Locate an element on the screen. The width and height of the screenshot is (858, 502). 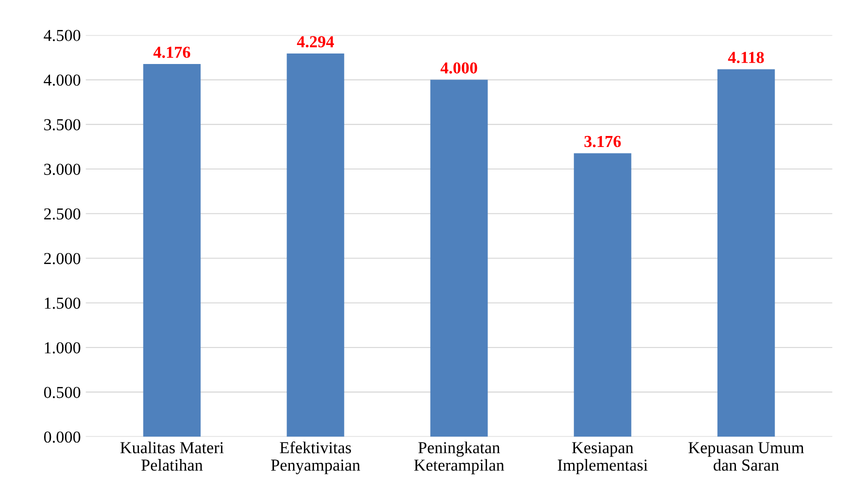
y-tick-label: 3.500 is located at coordinates (62, 124).